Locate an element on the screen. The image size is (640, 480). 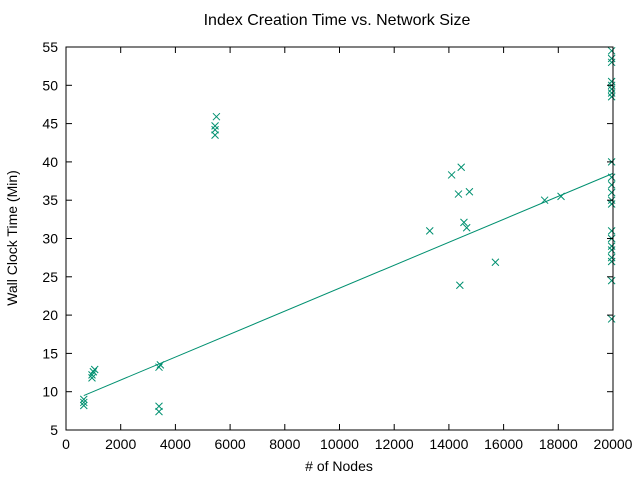
y-tick-label: 55 is located at coordinates (50, 47).